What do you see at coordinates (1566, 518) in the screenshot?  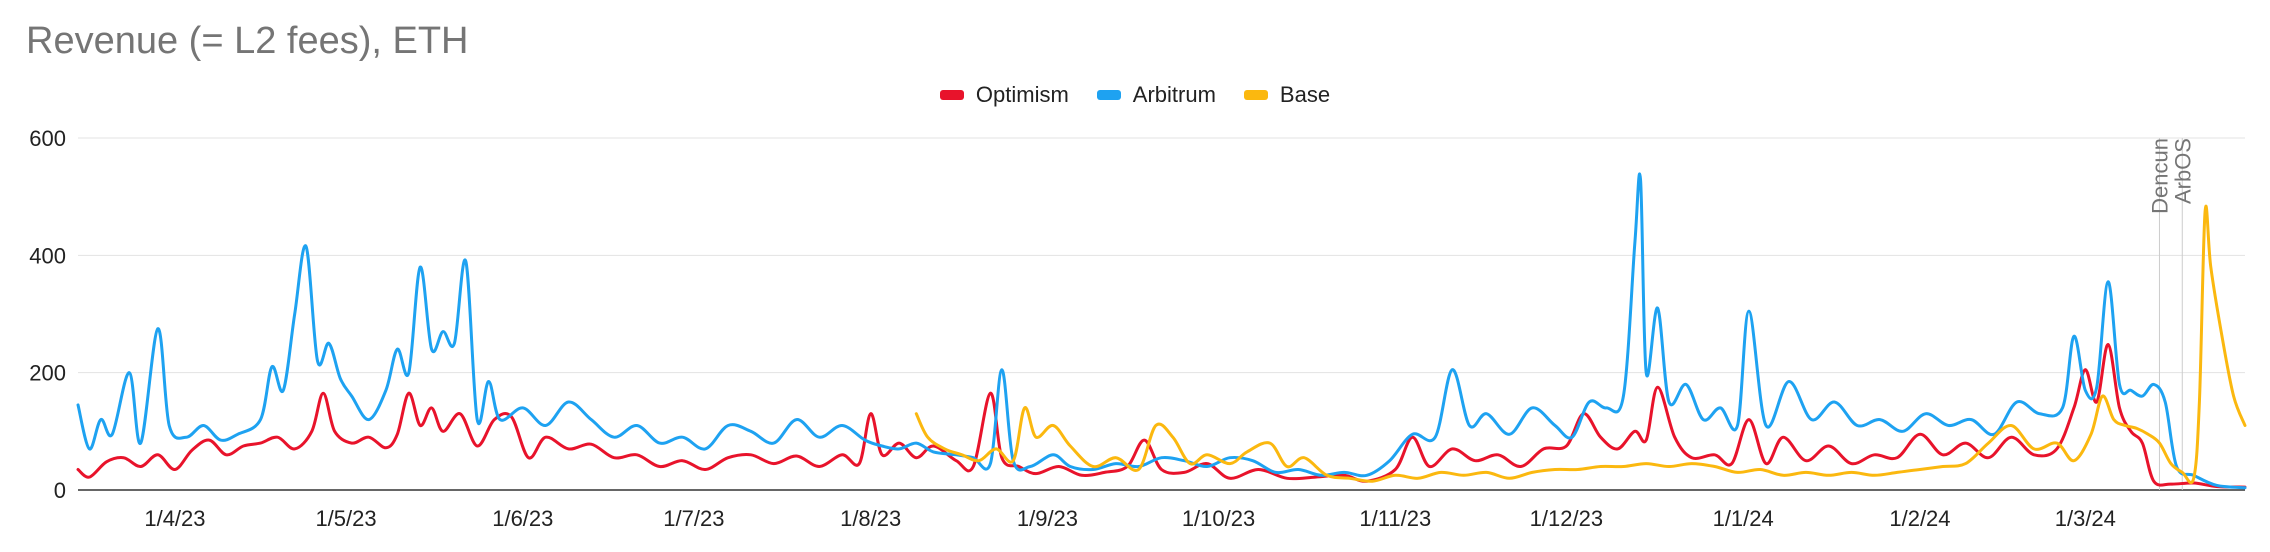 I see `x-tick-label: 1/12/23` at bounding box center [1566, 518].